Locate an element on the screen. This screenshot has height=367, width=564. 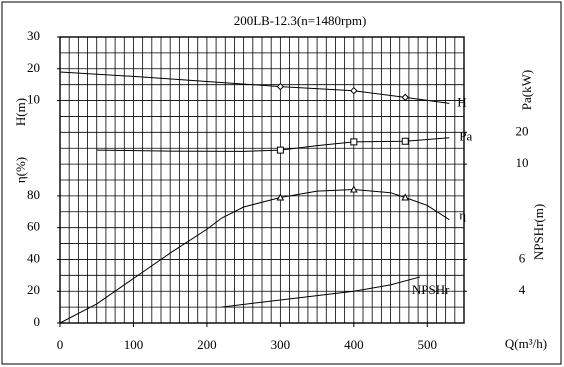
y-tick-label: 40 is located at coordinates (33, 257).